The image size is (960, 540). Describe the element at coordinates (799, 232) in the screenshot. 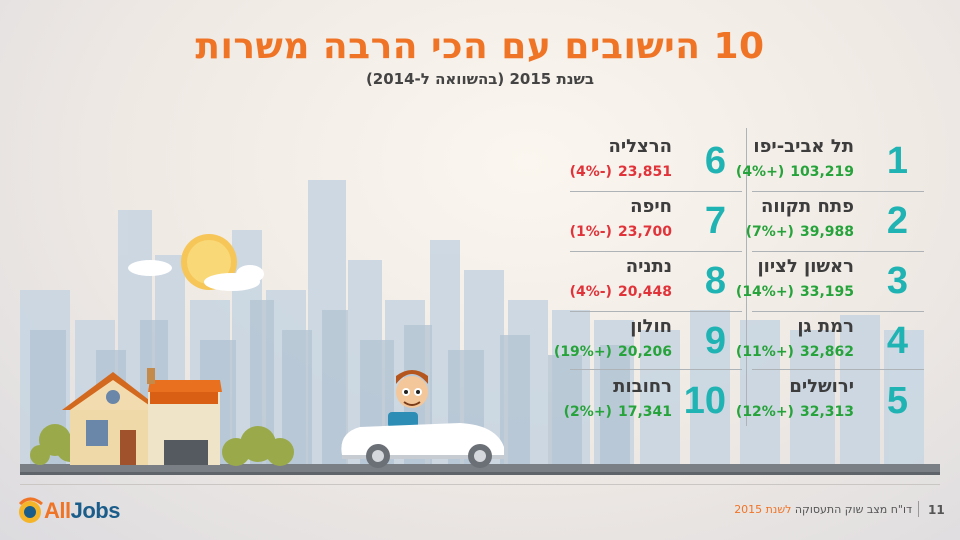

I see `job-count: 39,988(+7%)` at that location.